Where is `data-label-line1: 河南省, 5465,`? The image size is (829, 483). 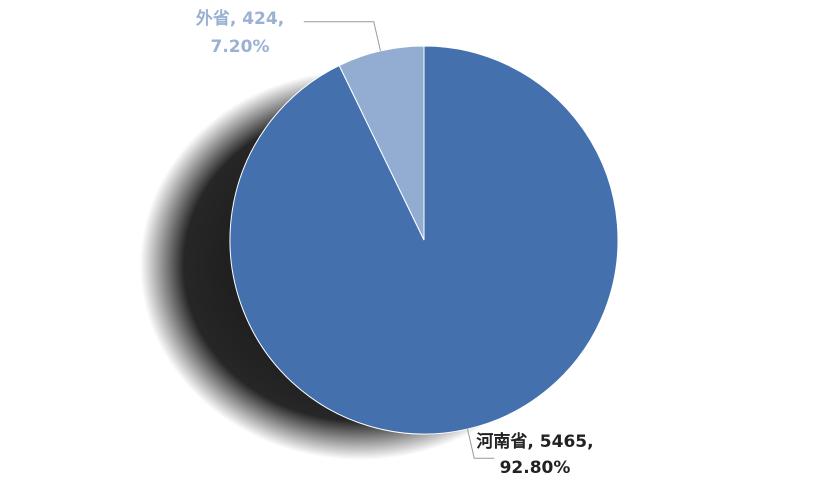 data-label-line1: 河南省, 5465, is located at coordinates (534, 441).